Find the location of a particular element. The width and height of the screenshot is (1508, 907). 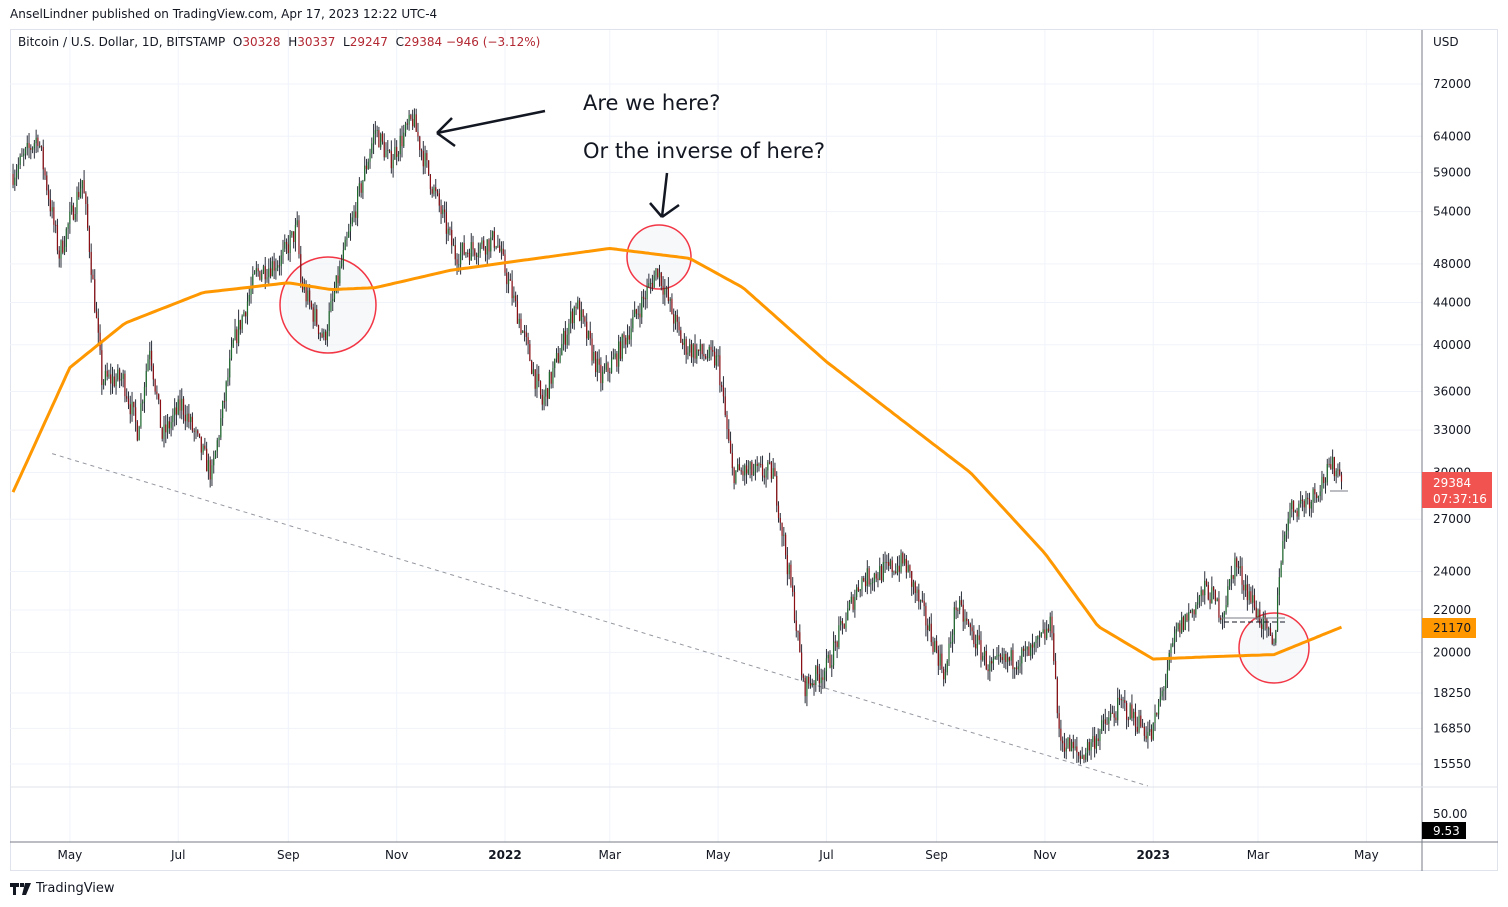

highlight-circle is located at coordinates (1274, 648).